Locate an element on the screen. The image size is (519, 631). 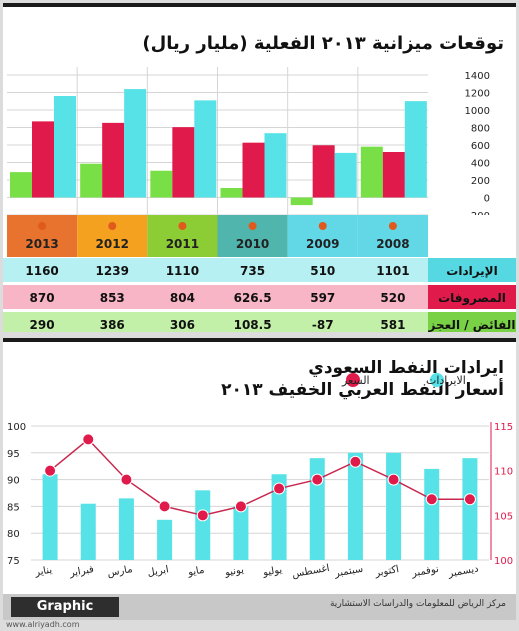
month-label: اغسطس is located at coordinates (310, 571).